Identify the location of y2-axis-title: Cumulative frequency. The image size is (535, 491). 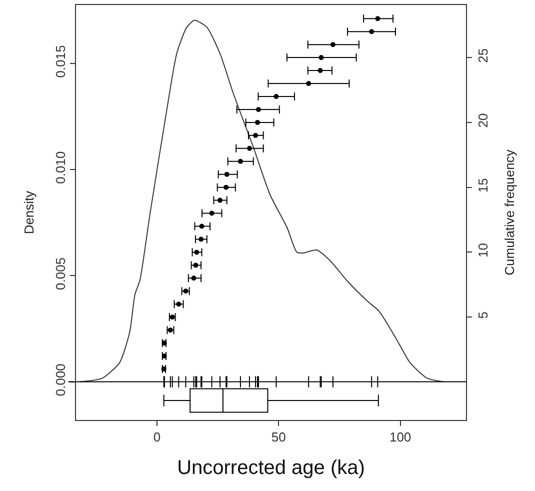
(510, 212).